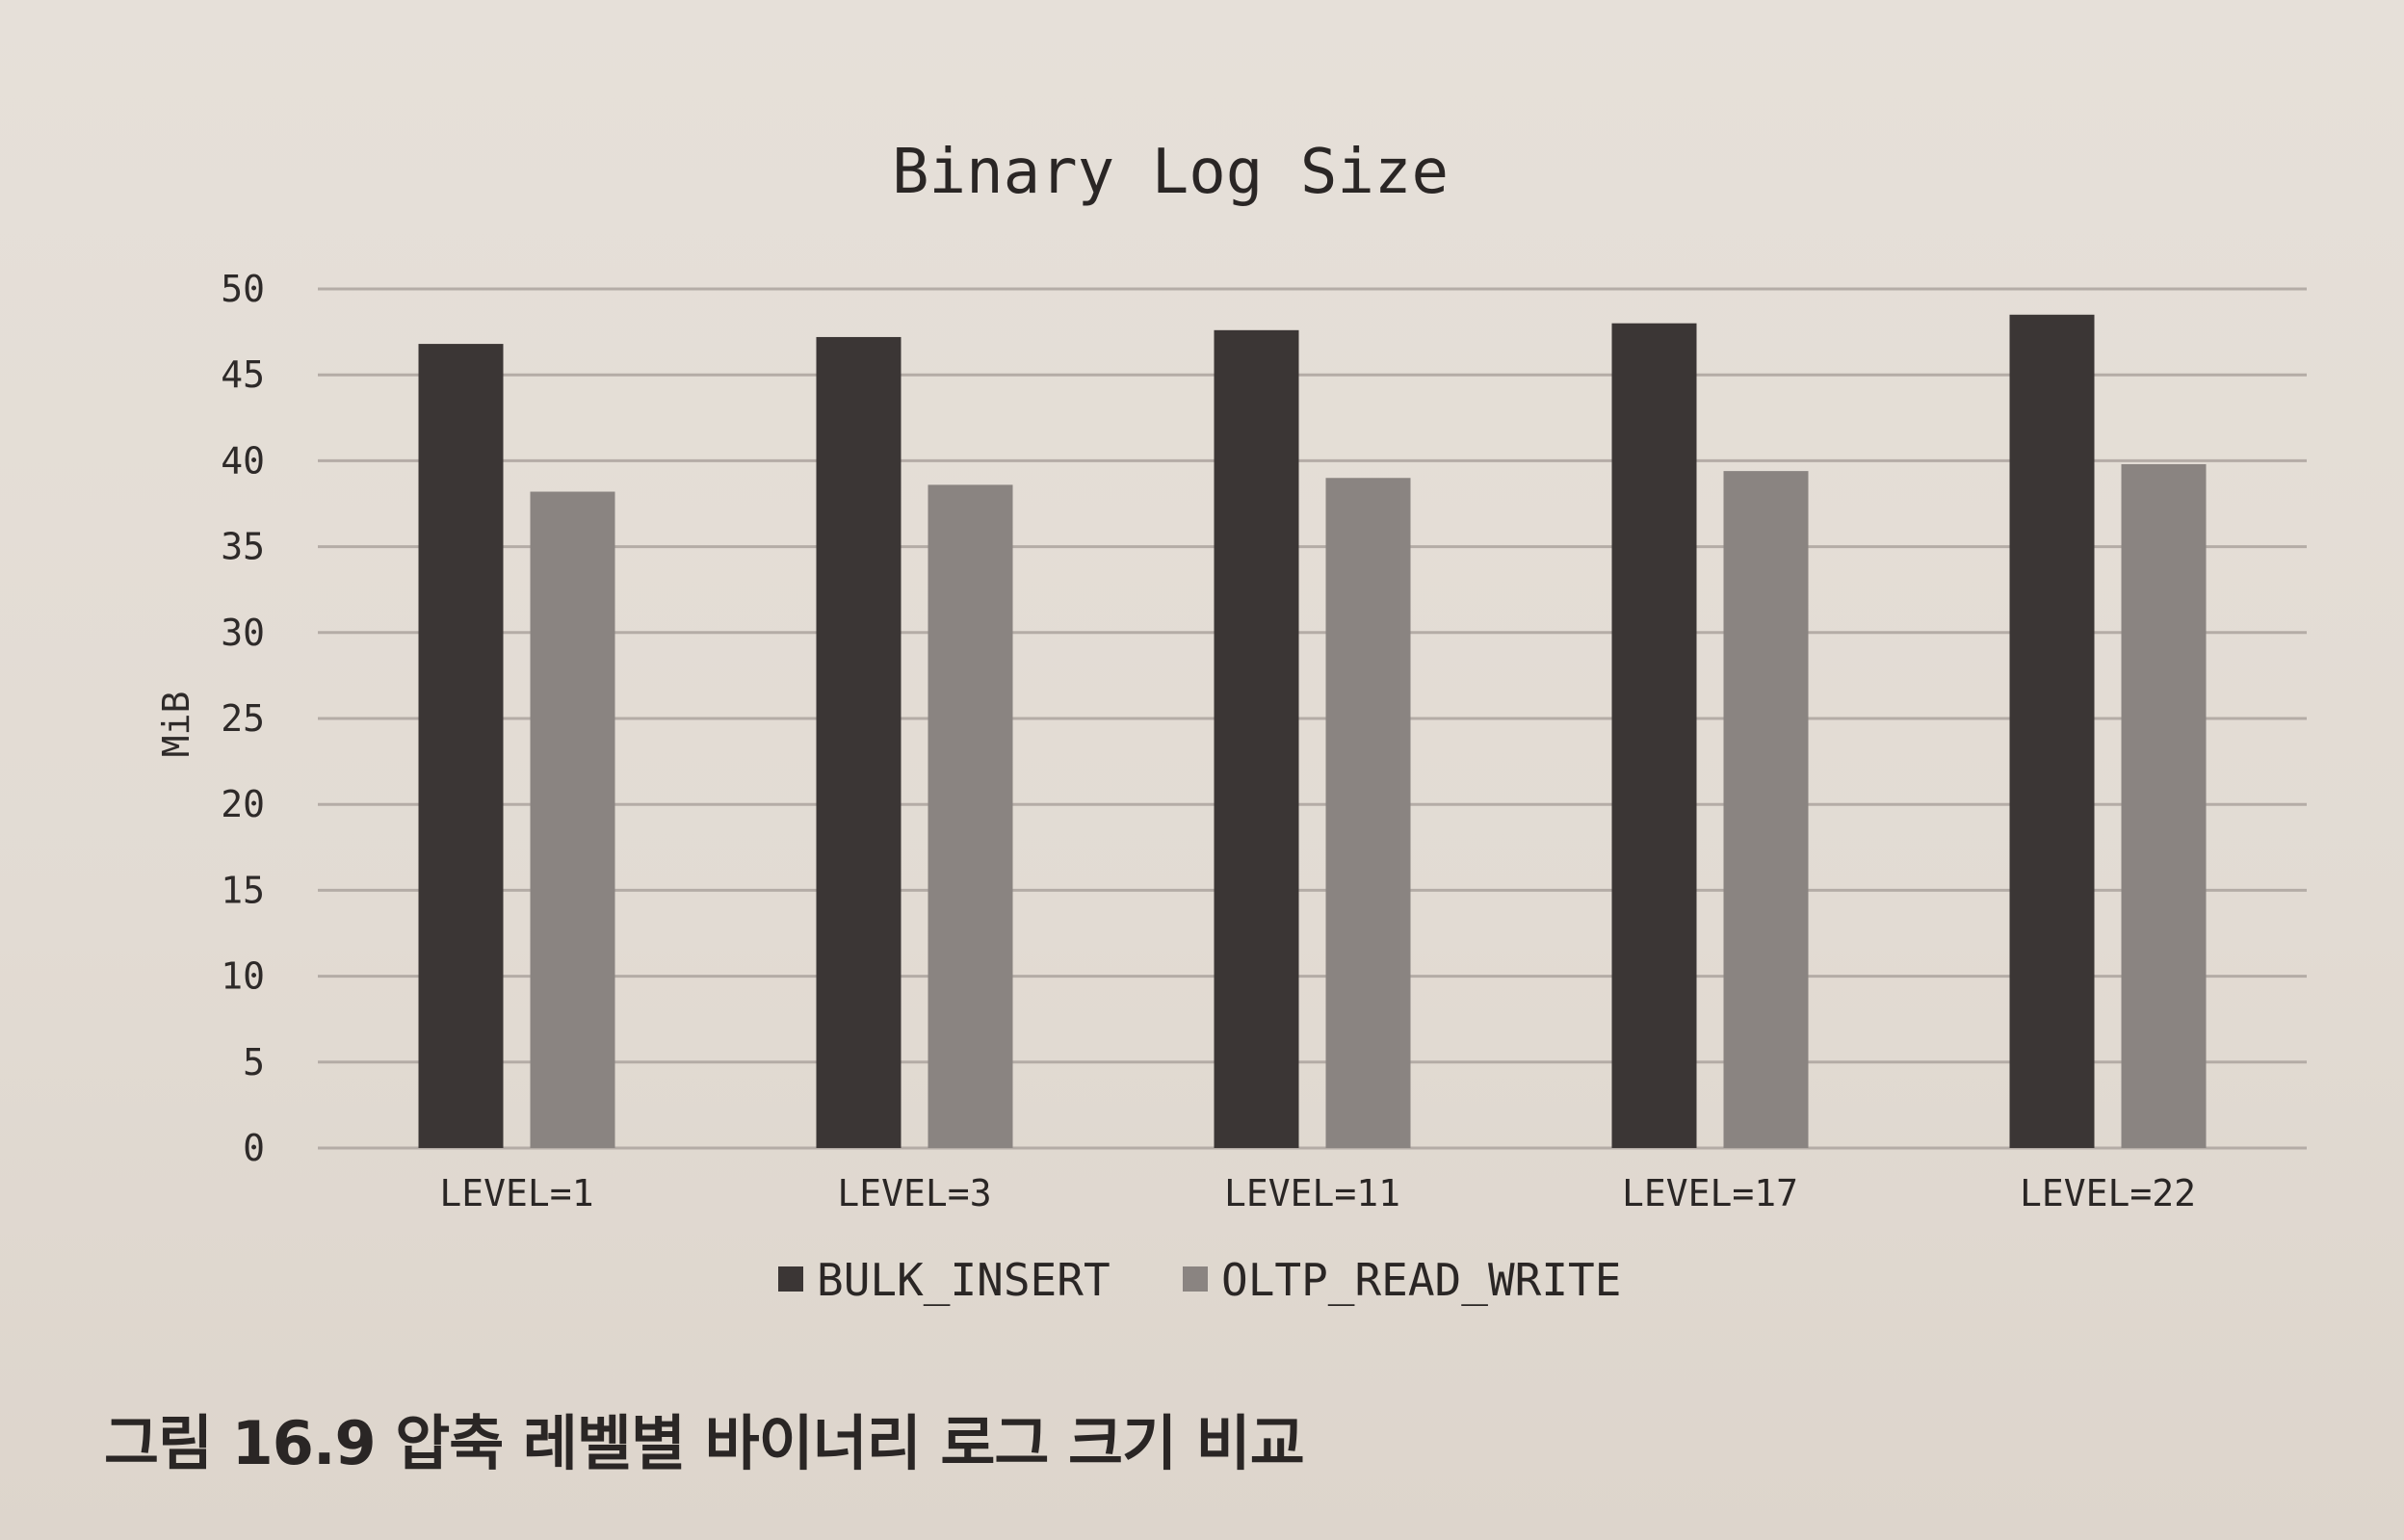 This screenshot has width=2404, height=1540. What do you see at coordinates (1312, 1193) in the screenshot?
I see `x-tick-label: LEVEL=11` at bounding box center [1312, 1193].